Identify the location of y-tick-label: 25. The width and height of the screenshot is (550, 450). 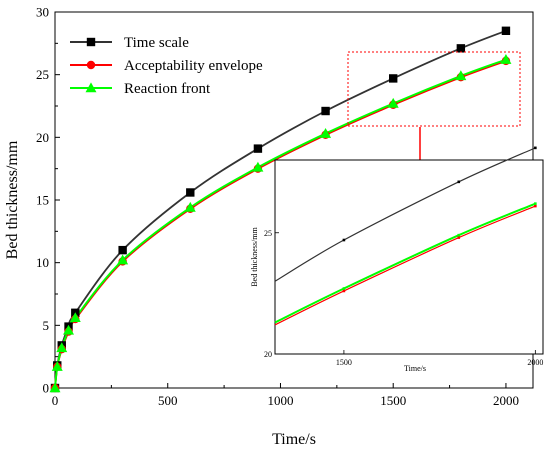
(42, 74).